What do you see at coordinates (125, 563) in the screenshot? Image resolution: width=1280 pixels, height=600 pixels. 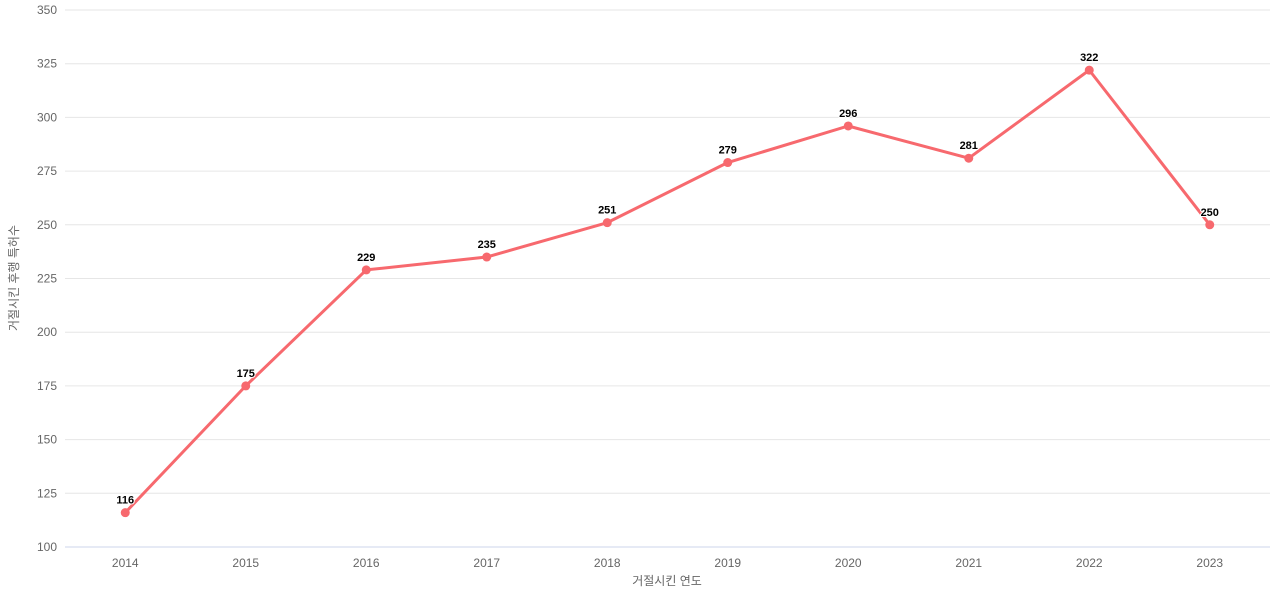 I see `x-tick-label: 2014` at bounding box center [125, 563].